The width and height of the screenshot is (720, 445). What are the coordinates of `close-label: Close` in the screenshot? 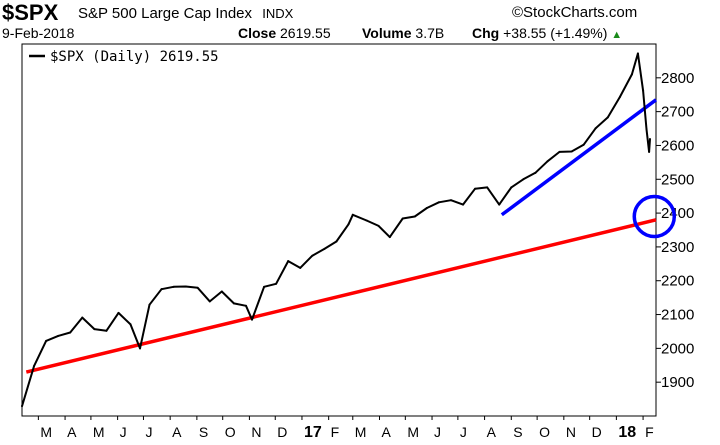 It's located at (257, 33).